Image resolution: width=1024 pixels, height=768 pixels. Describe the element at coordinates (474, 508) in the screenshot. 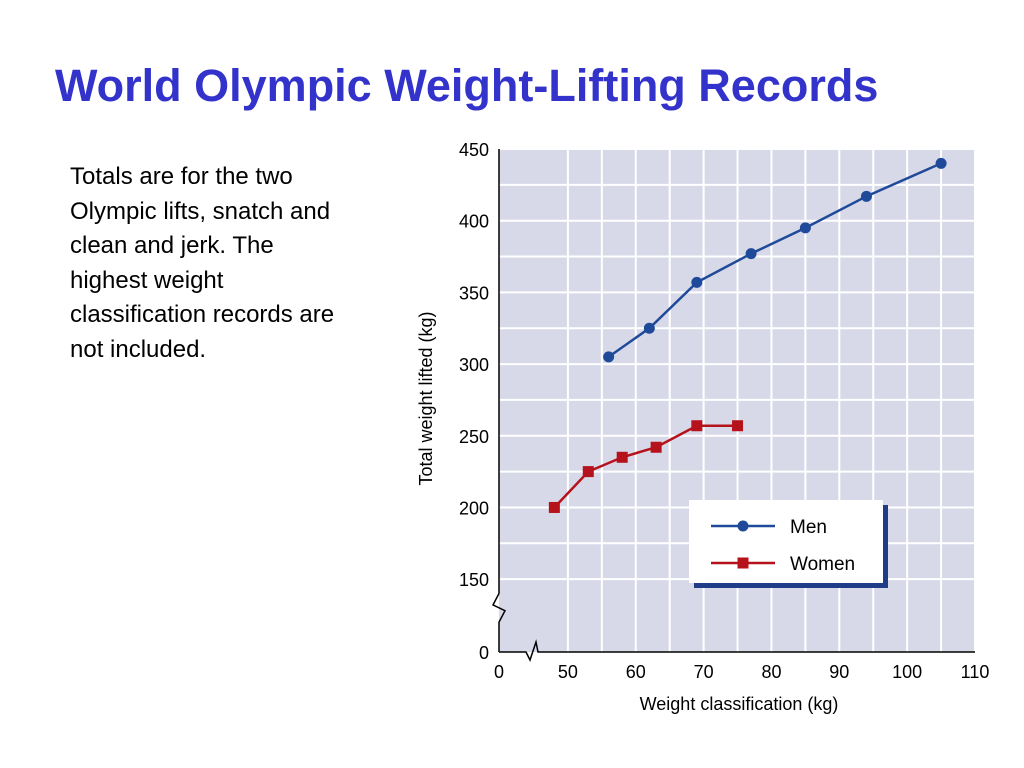

I see `y-tick-label: 200` at that location.